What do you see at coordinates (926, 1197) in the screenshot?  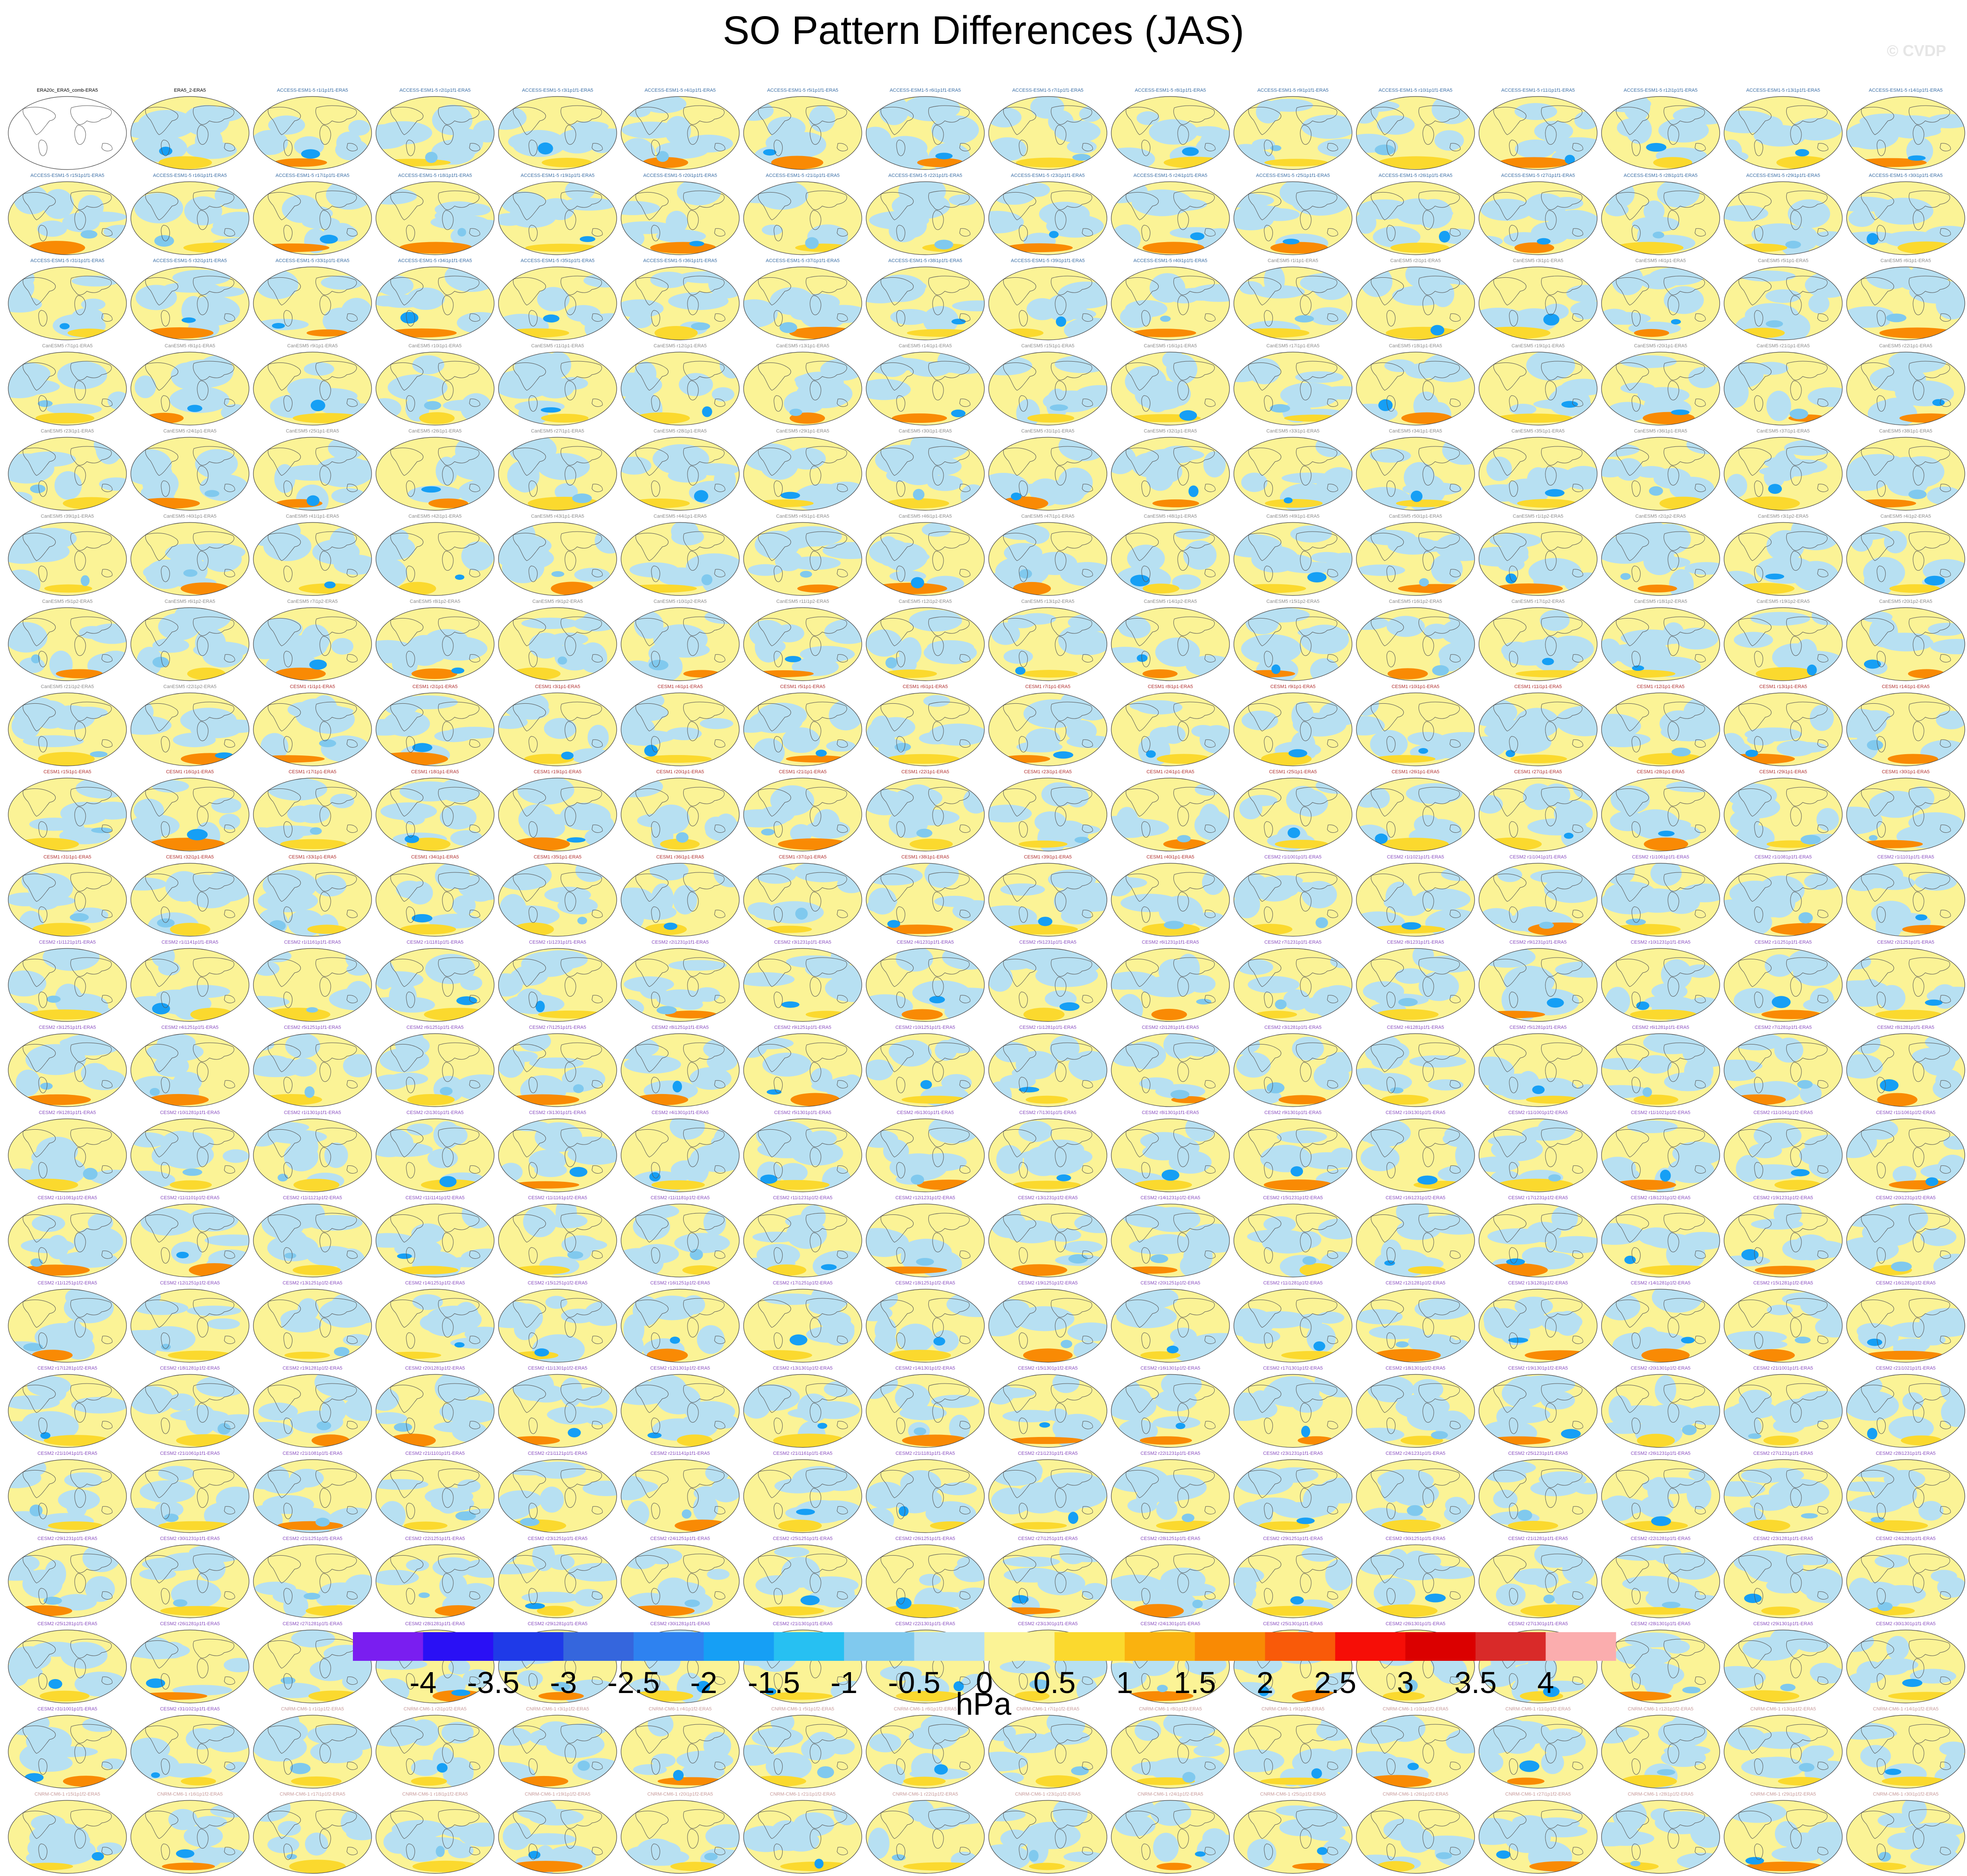 I see `panel-title: CESM2 r12i1231p1f2-ERA5` at bounding box center [926, 1197].